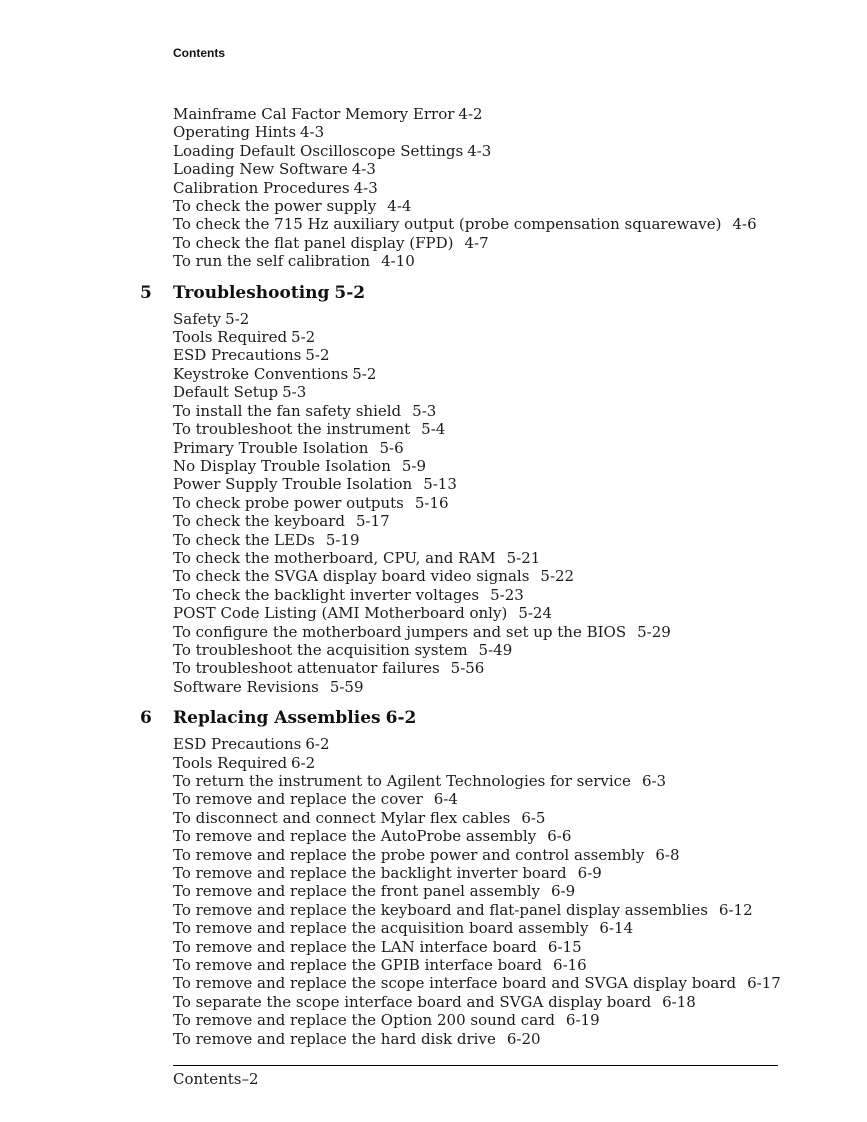 This screenshot has height=1122, width=867. I want to click on toc-item-page-number: 4-2, so click(470, 114).